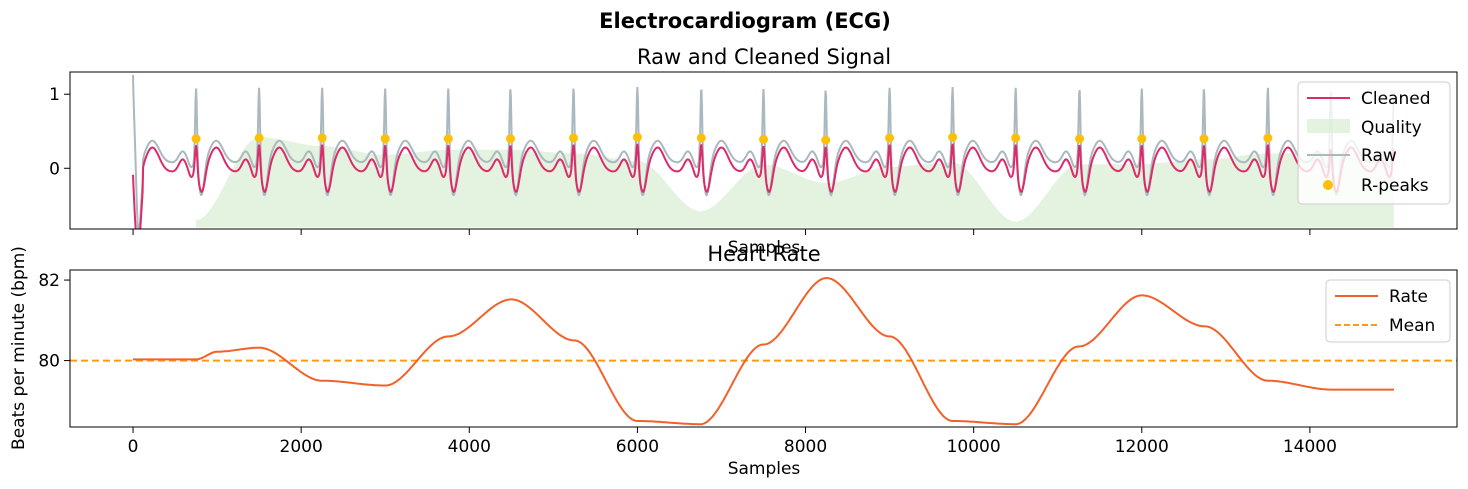 This screenshot has width=1468, height=489. Describe the element at coordinates (1395, 186) in the screenshot. I see `legend-rpeaks-label: R-peaks` at that location.